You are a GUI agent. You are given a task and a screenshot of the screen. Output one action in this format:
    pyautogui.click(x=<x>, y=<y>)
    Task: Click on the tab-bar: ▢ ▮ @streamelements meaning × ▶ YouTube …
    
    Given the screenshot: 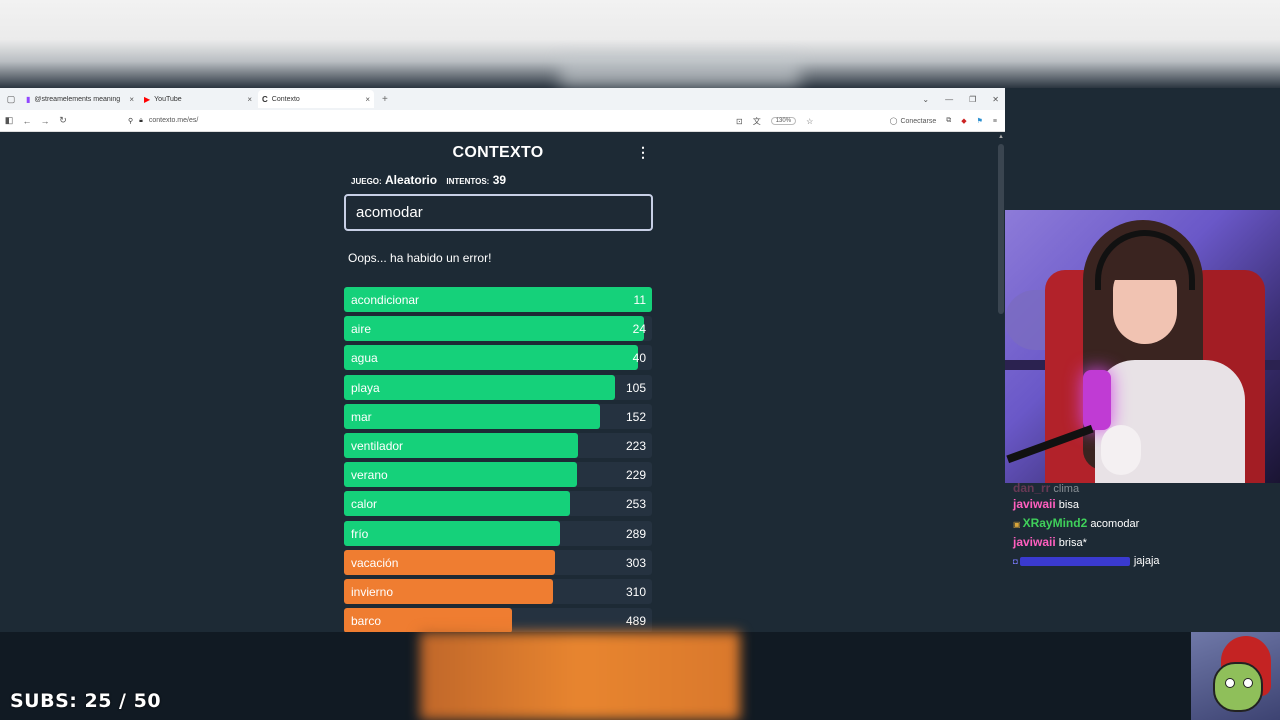 What is the action you would take?
    pyautogui.click(x=502, y=99)
    